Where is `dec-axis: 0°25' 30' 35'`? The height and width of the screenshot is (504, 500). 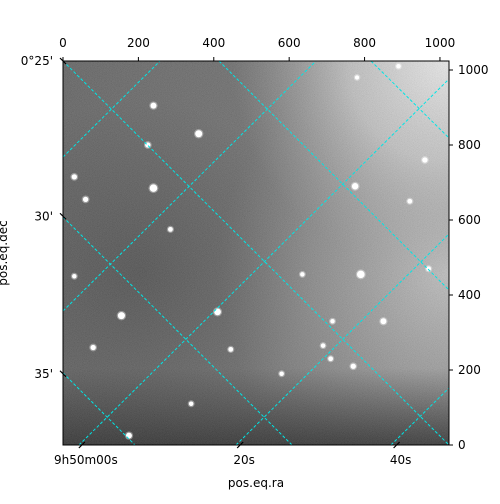
dec-axis: 0°25' 30' 35' is located at coordinates (44, 217).